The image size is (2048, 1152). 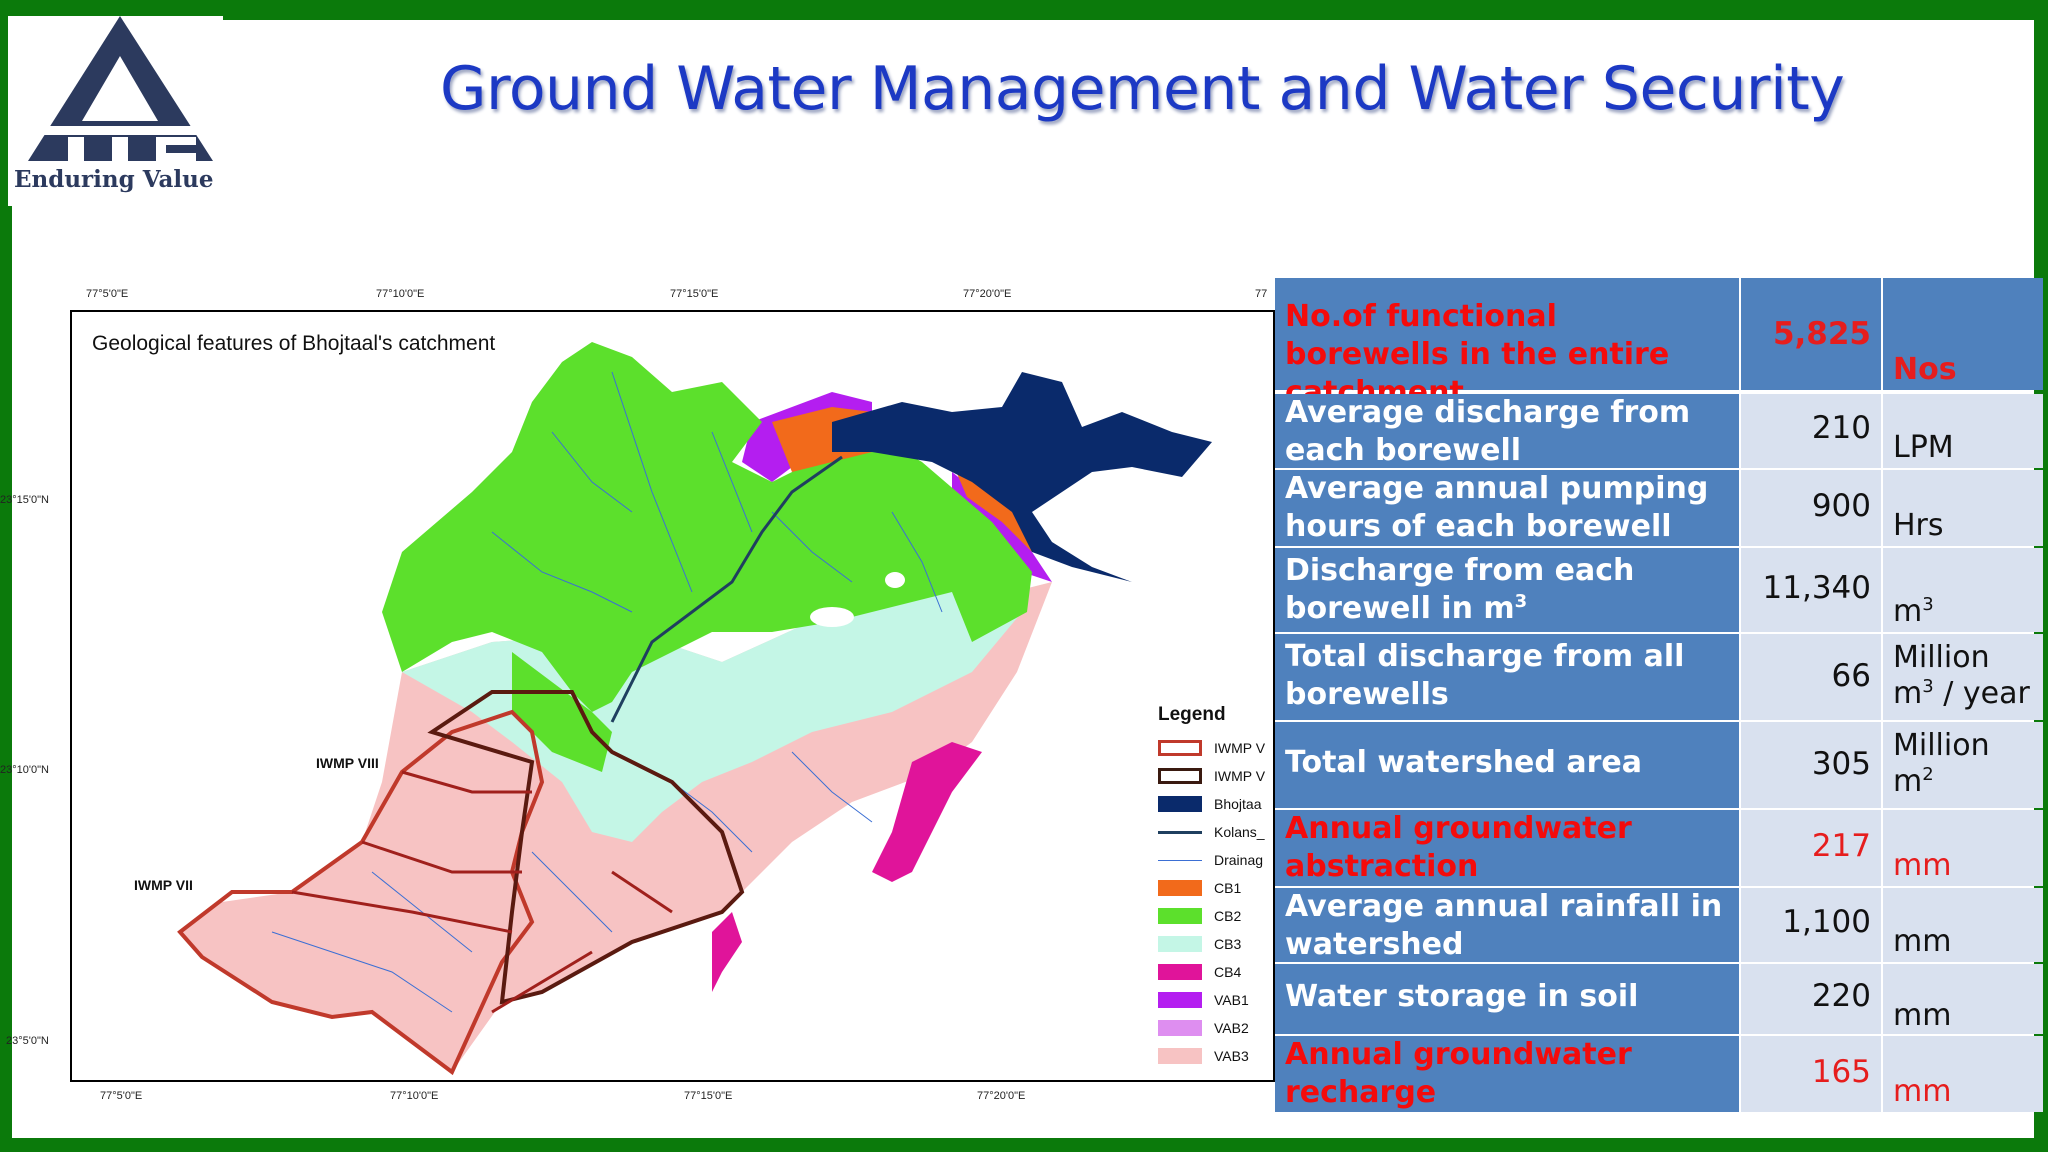 What do you see at coordinates (1228, 888) in the screenshot?
I see `legend-label: CB1` at bounding box center [1228, 888].